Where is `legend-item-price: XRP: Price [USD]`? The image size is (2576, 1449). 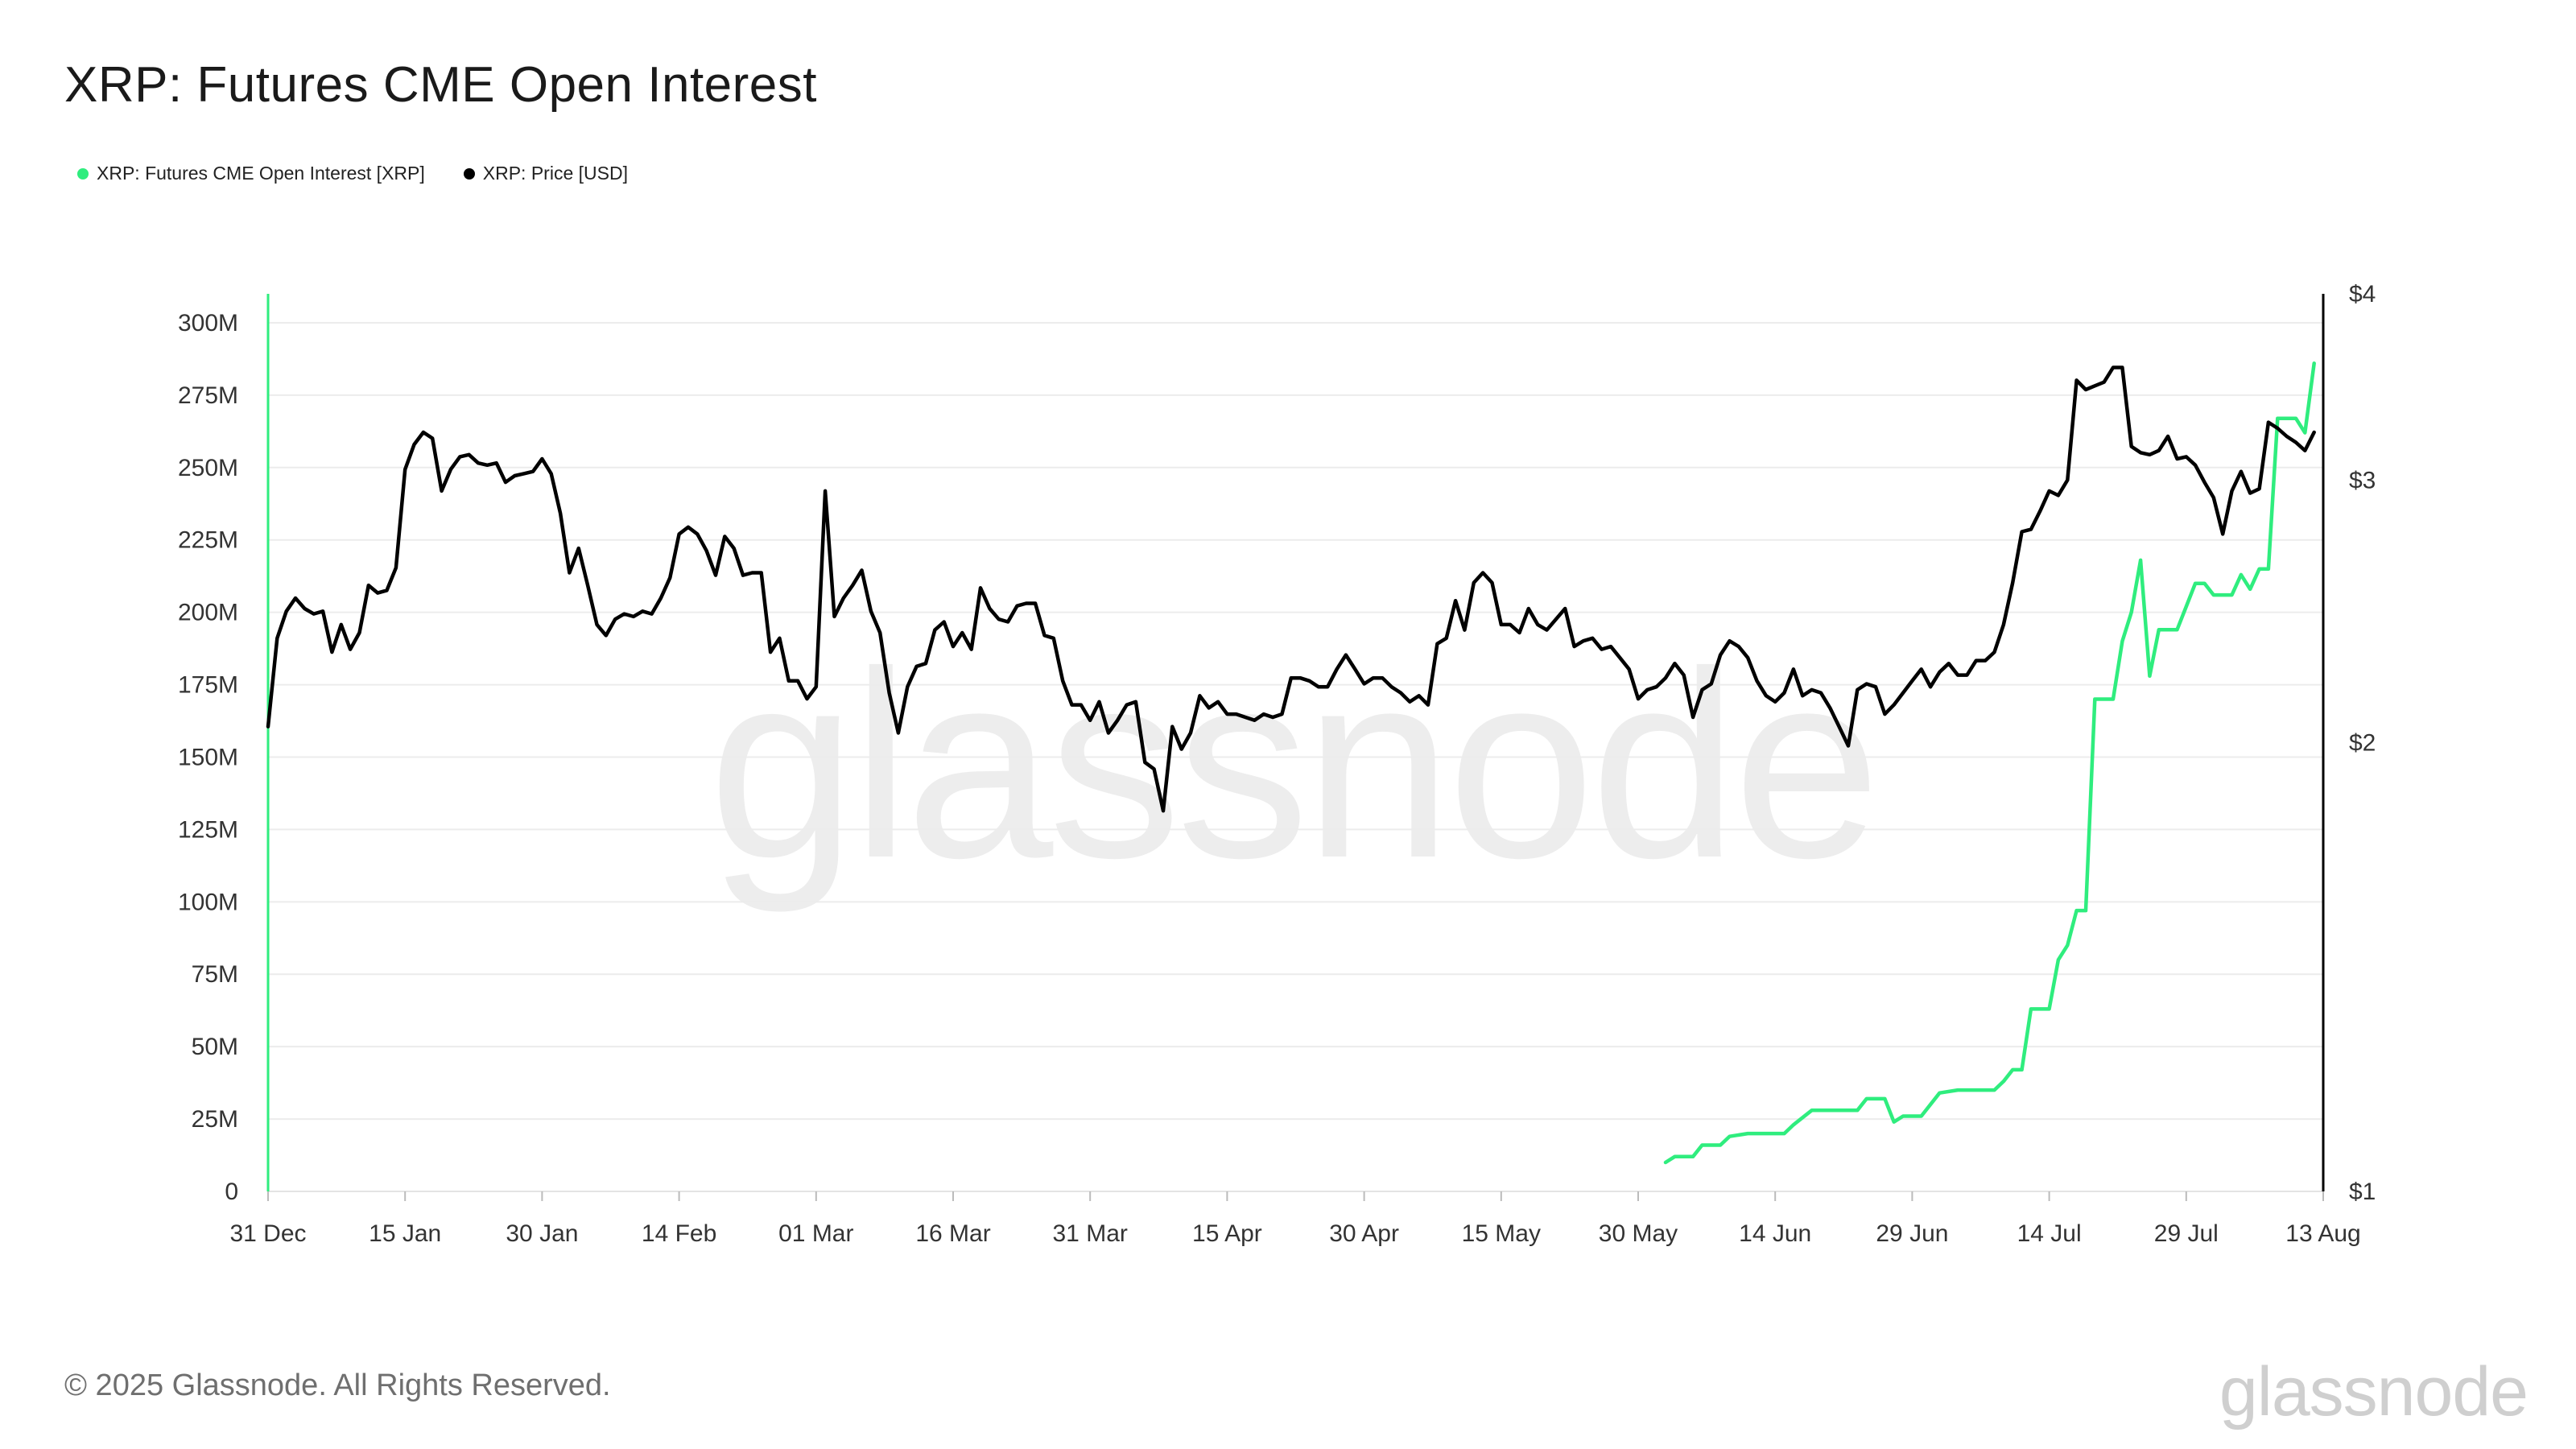
legend-item-price: XRP: Price [USD] is located at coordinates (545, 173).